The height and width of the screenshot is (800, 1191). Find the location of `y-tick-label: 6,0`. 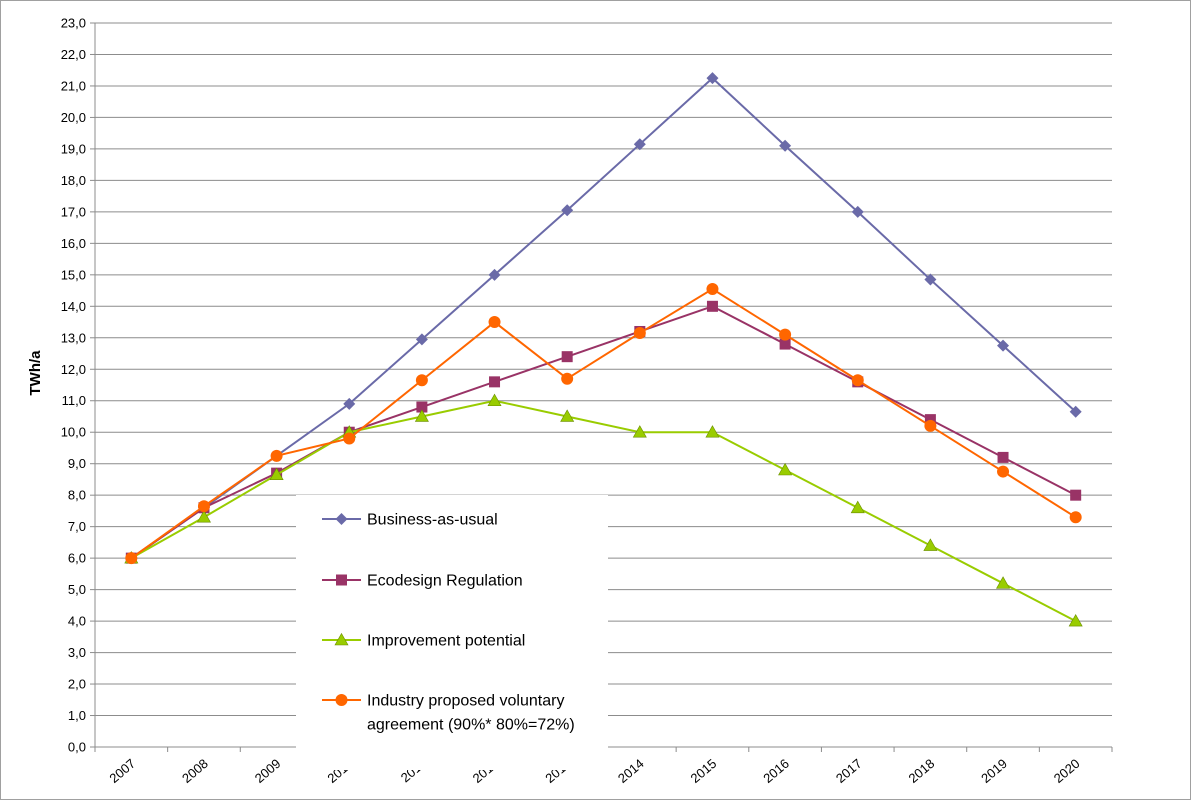

y-tick-label: 6,0 is located at coordinates (77, 558).